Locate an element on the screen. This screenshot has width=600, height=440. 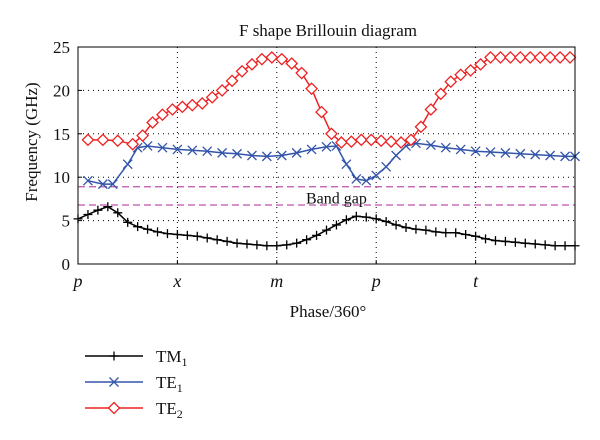
x-tick-label-2: m is located at coordinates (276, 281).